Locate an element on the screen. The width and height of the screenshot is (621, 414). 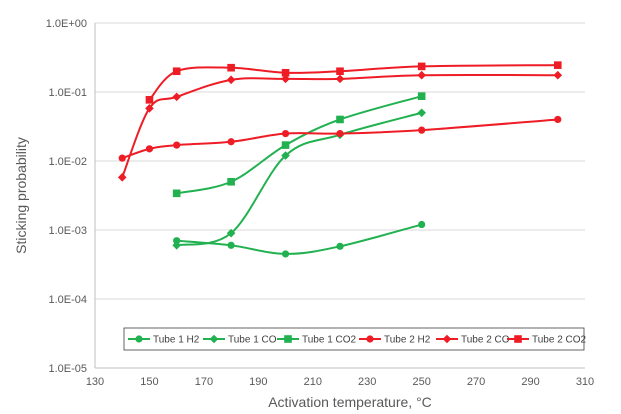
legend-label: Tube 1 CO2 is located at coordinates (329, 340).